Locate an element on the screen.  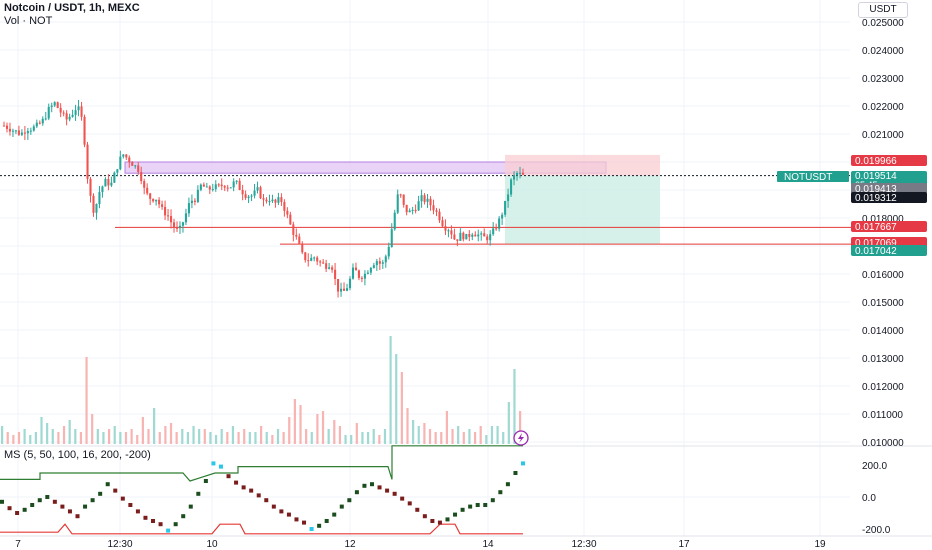
volume-label: Vol · NOT is located at coordinates (28, 21).